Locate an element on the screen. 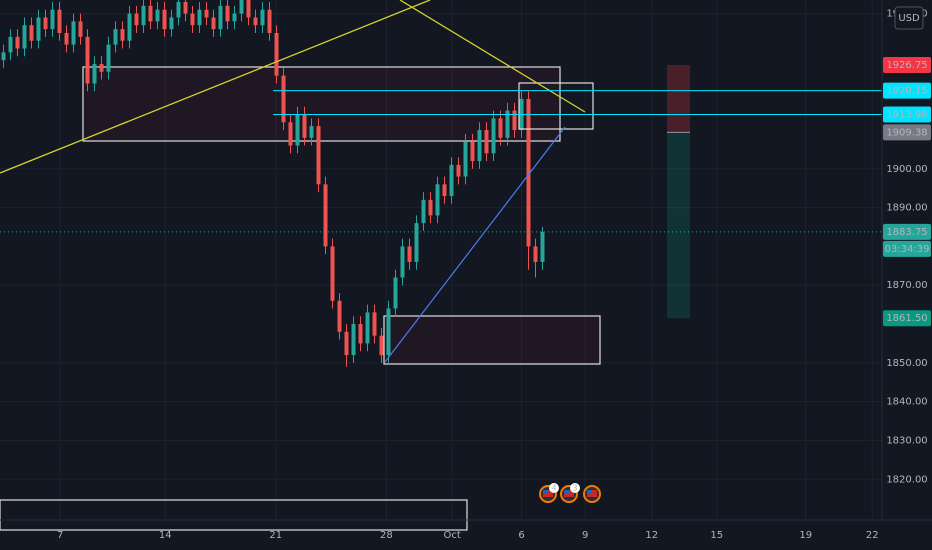 The image size is (932, 550). currency: USD is located at coordinates (909, 18).